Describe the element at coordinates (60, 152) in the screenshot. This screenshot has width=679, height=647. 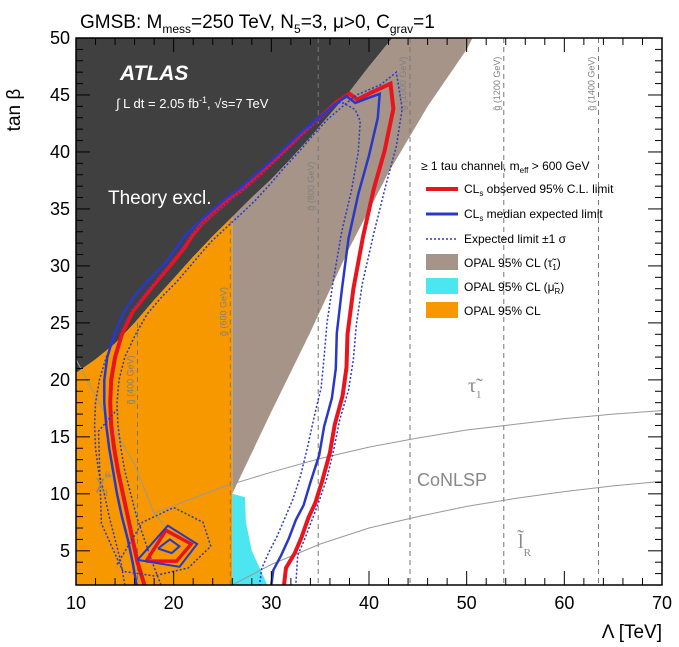
I see `y-tick-label: 40` at that location.